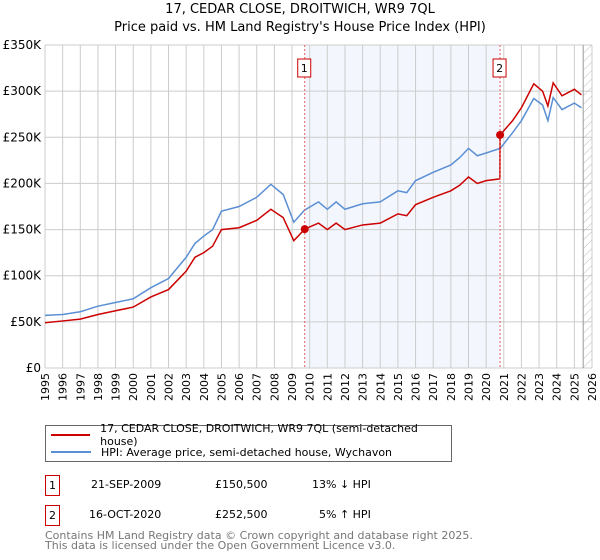 This screenshot has width=600, height=560. Describe the element at coordinates (52, 515) in the screenshot. I see `sale-badge: 2` at that location.